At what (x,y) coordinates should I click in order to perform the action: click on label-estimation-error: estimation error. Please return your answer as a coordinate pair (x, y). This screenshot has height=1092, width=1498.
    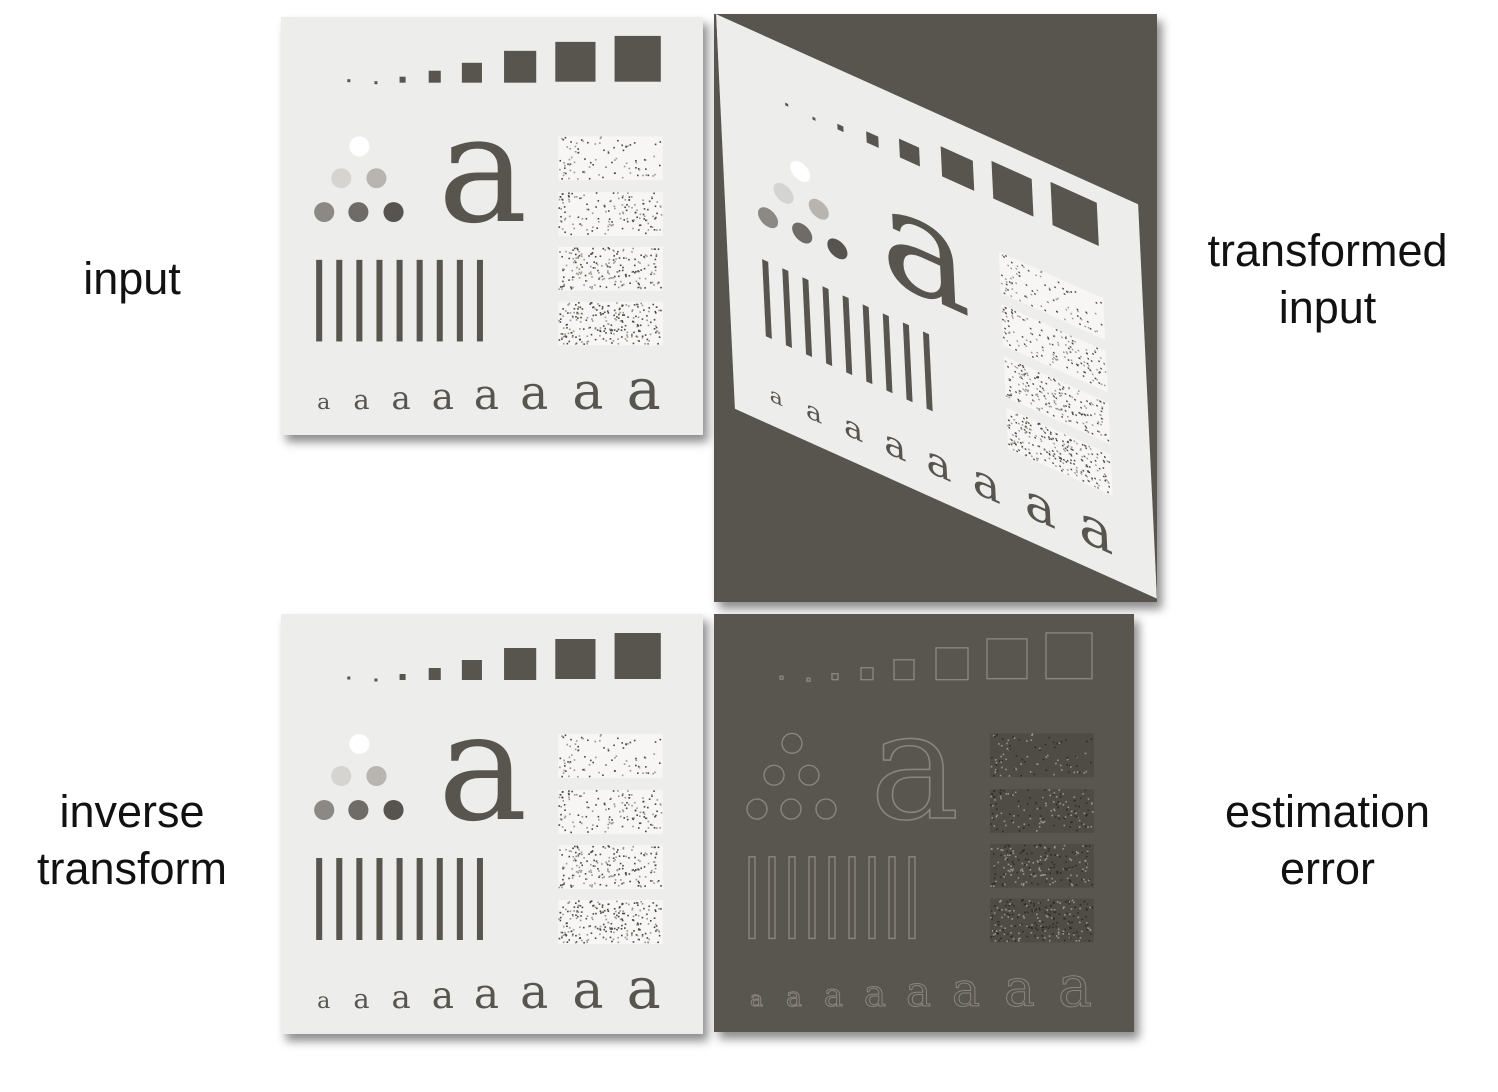
    Looking at the image, I should click on (1327, 840).